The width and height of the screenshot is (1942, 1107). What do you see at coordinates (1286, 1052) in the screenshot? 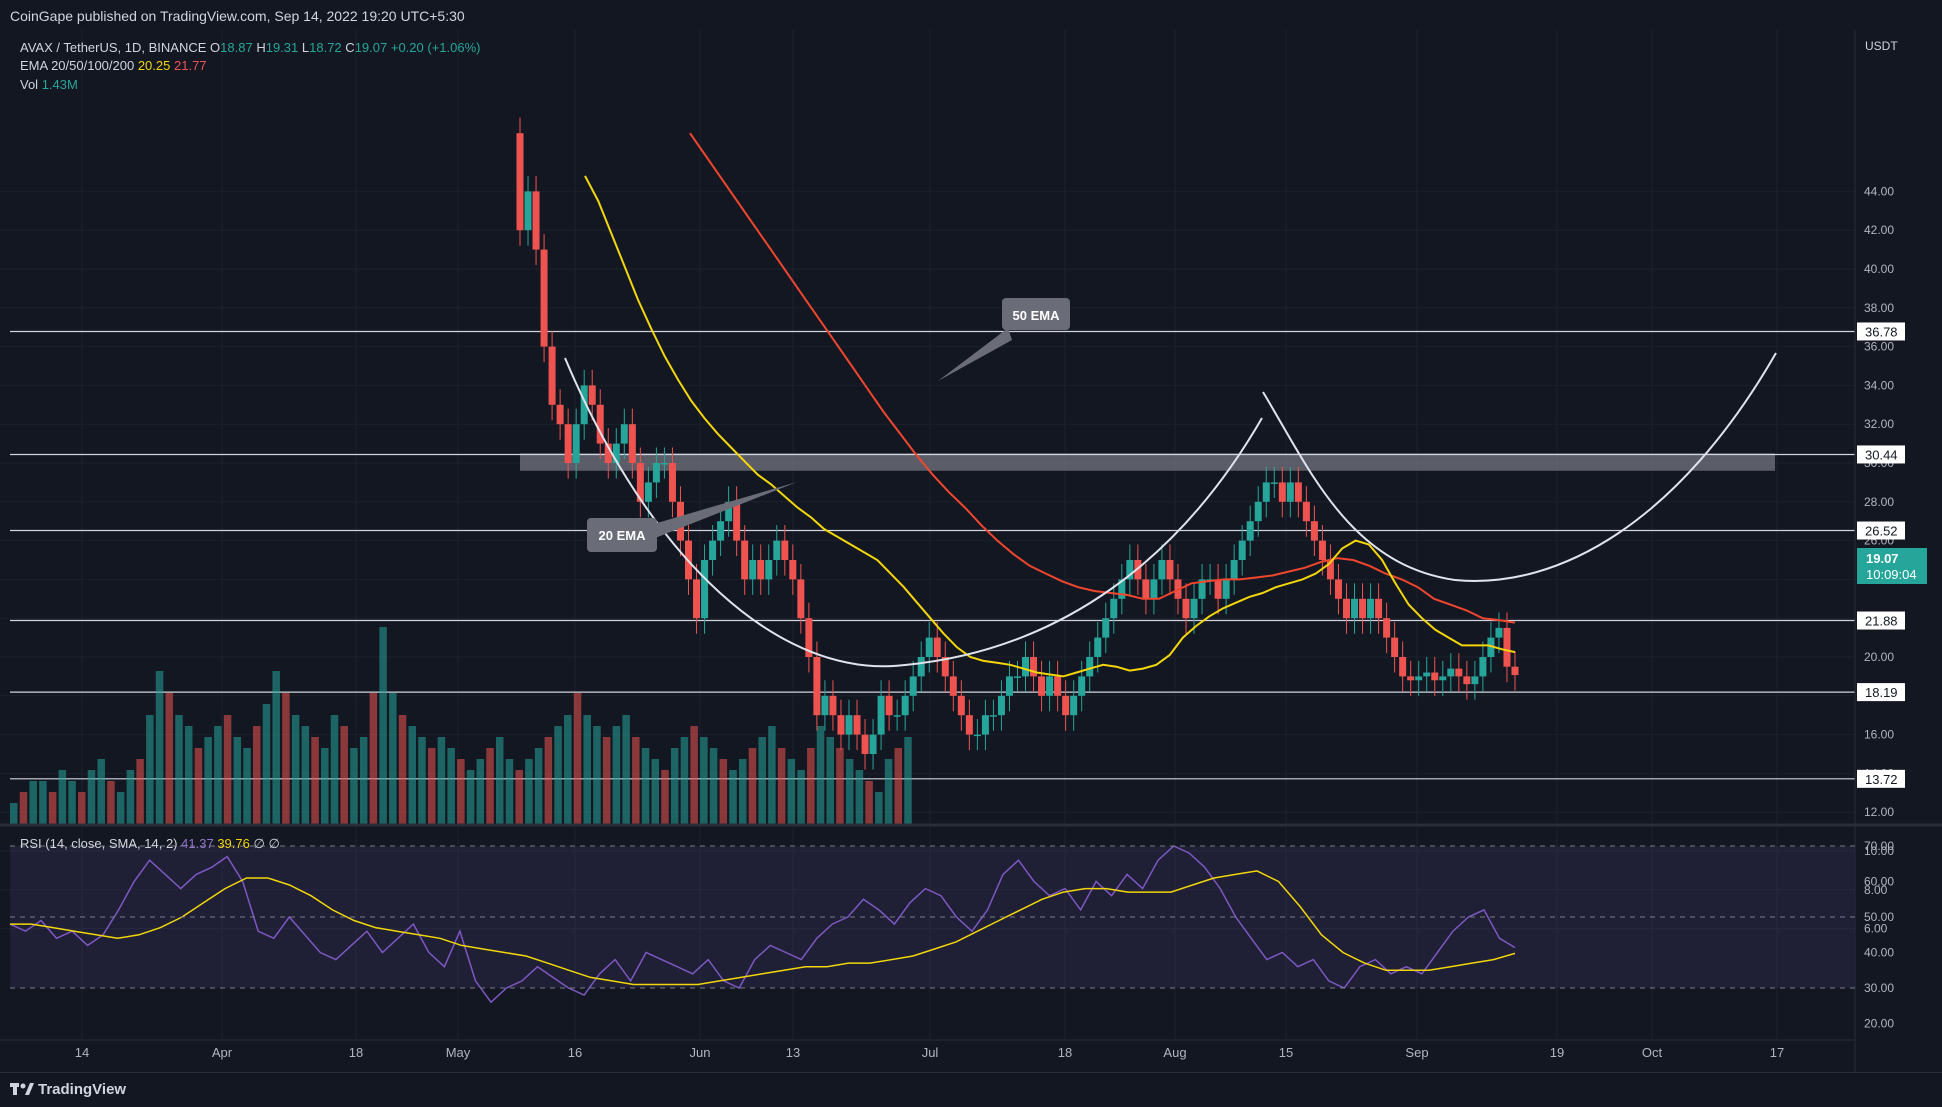
I see `time-tick: 15` at bounding box center [1286, 1052].